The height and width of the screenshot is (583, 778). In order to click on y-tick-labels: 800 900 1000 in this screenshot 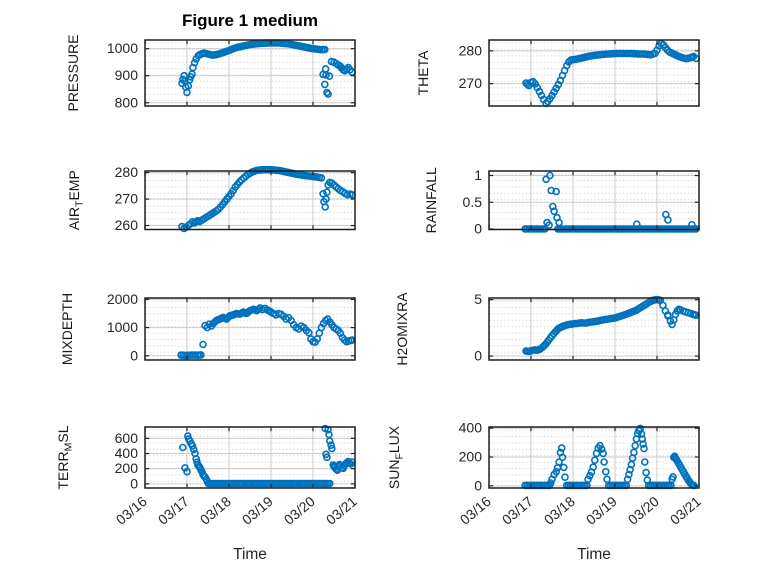, I will do `click(122, 75)`.